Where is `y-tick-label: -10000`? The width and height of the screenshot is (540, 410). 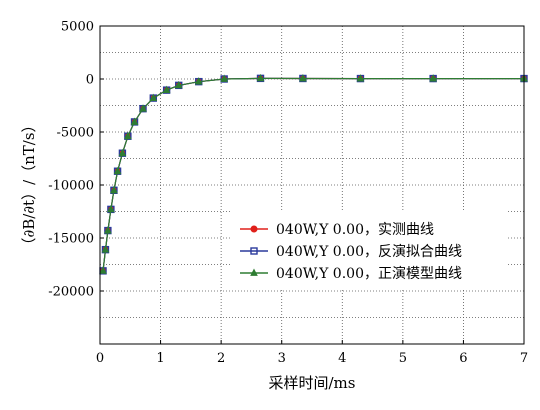 y-tick-label: -10000 is located at coordinates (71, 186).